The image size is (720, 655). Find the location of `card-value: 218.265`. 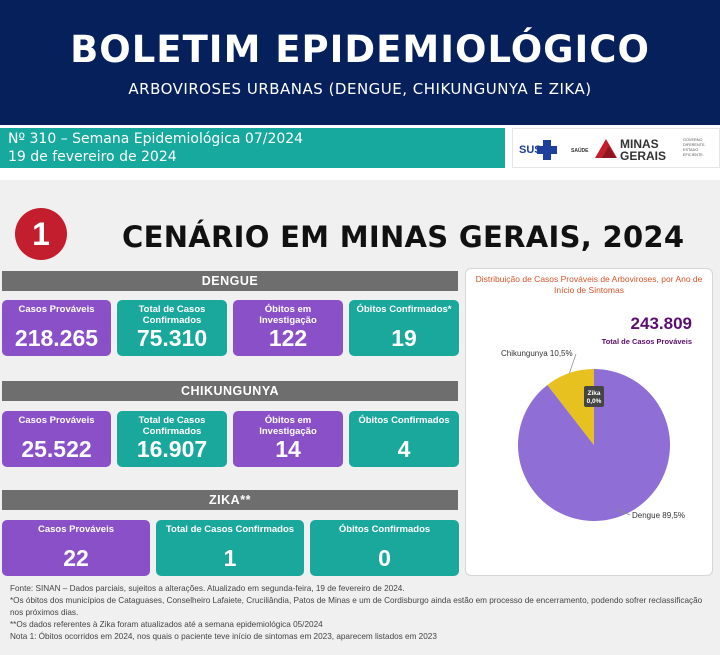

card-value: 218.265 is located at coordinates (56, 338).